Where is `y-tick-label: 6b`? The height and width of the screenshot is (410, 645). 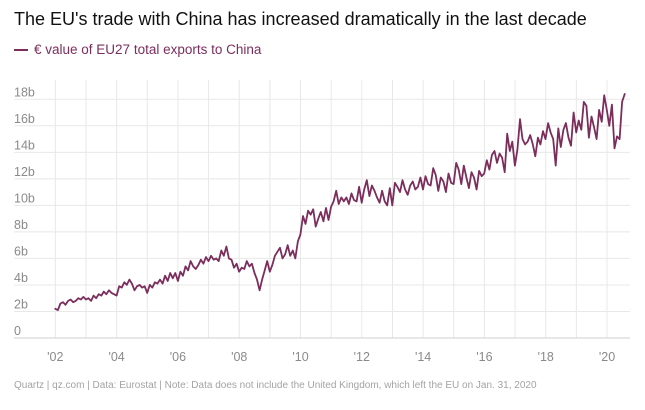 y-tick-label: 6b is located at coordinates (21, 251).